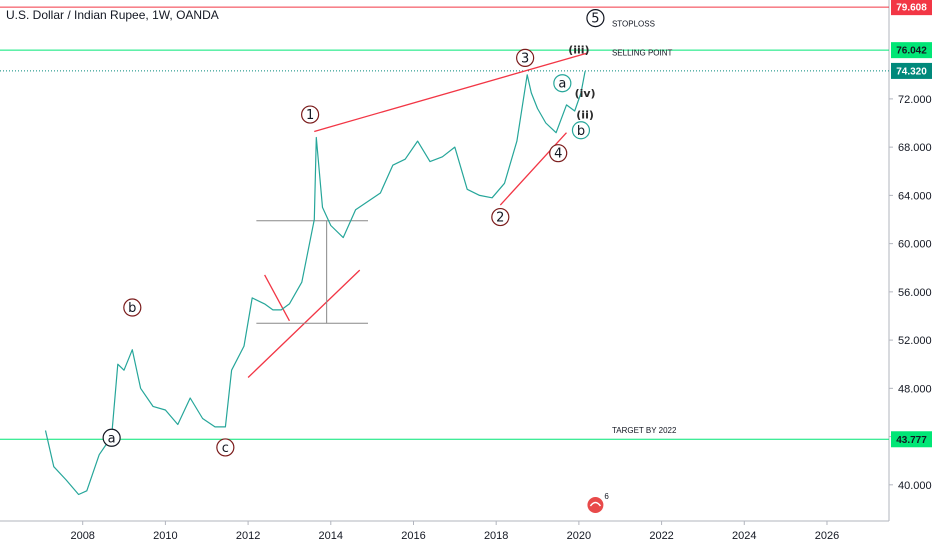 The height and width of the screenshot is (550, 932). I want to click on y-tick-label: 64.000, so click(915, 196).